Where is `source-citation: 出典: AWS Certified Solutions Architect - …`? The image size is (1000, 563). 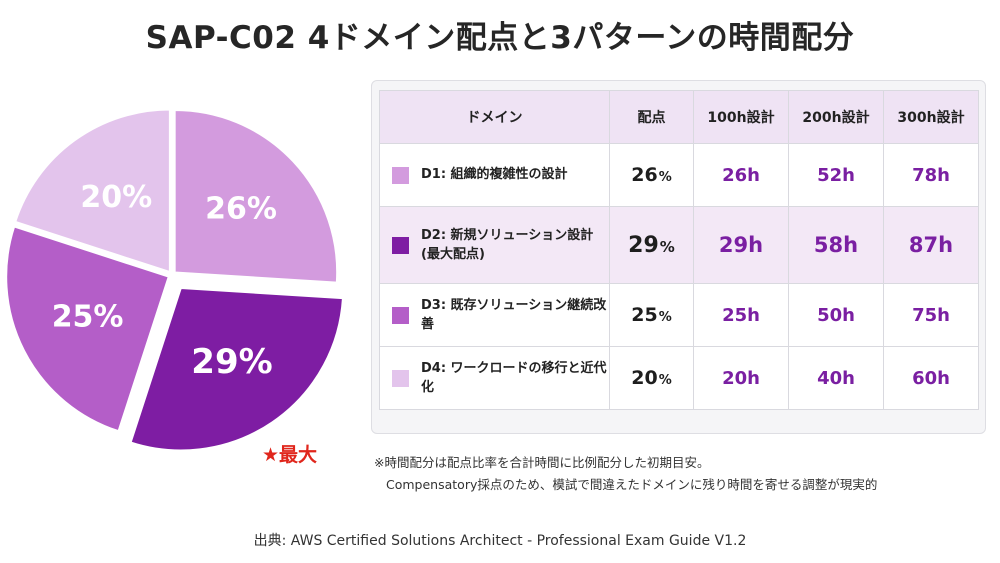 source-citation: 出典: AWS Certified Solutions Architect - … is located at coordinates (500, 541).